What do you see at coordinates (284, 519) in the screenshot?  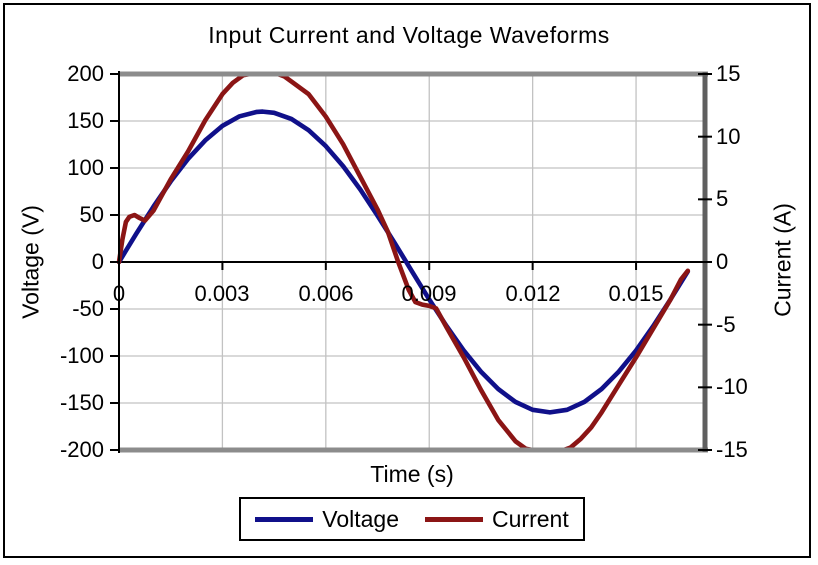 I see `voltage-legend-swatch` at bounding box center [284, 519].